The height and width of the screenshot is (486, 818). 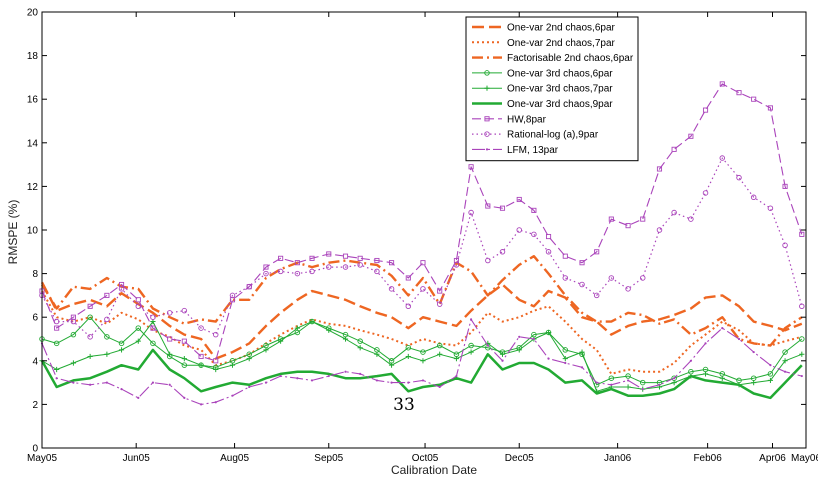 I want to click on legend-label: HW,8par, so click(x=527, y=119).